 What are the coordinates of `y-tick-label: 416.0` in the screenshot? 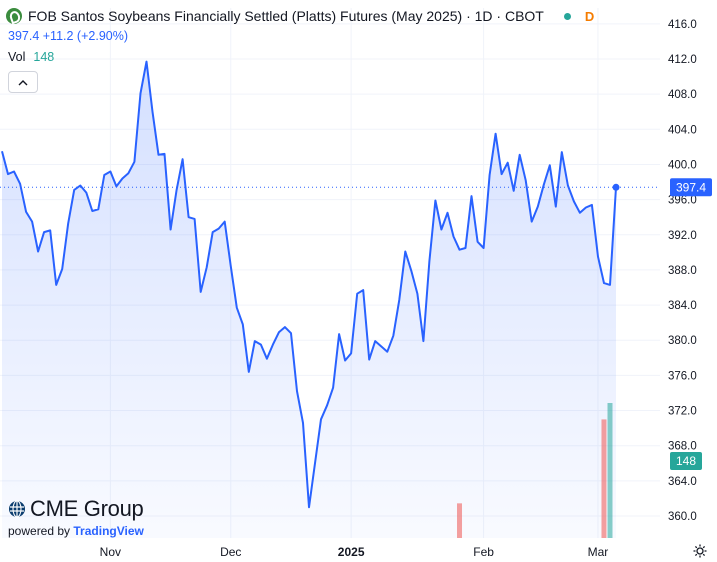 It's located at (682, 25).